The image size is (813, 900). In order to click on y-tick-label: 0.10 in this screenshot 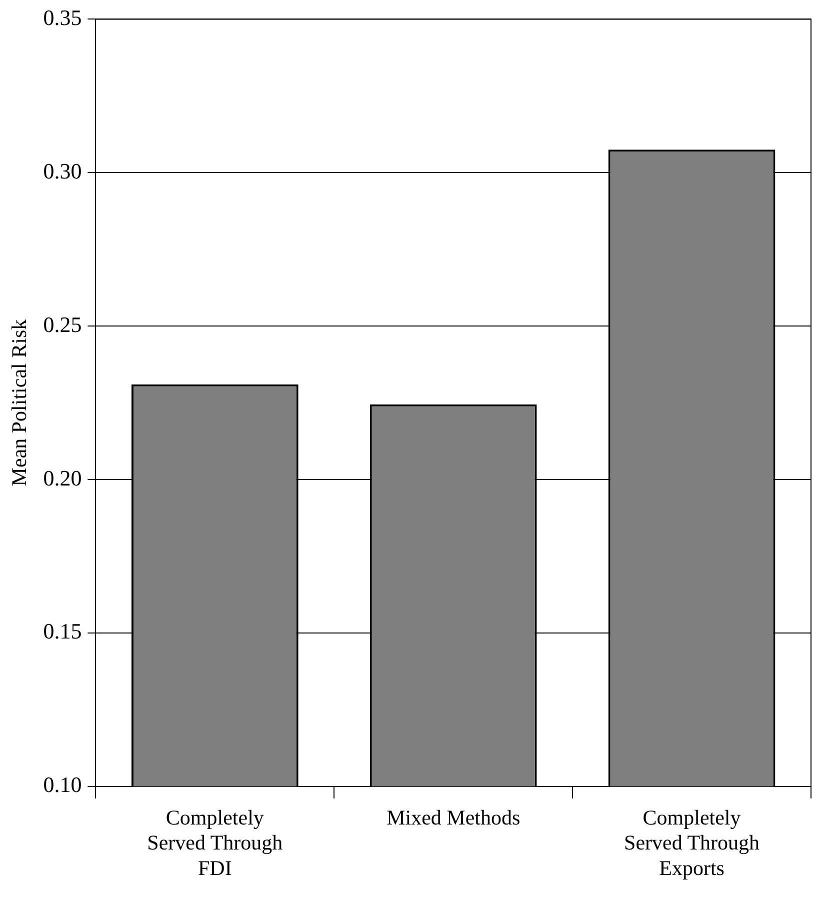, I will do `click(62, 785)`.